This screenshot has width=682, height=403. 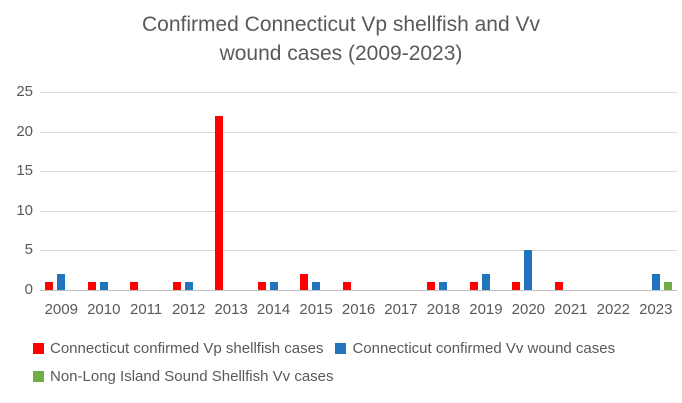 I want to click on x-tick-label-2013: 2013, so click(x=231, y=309).